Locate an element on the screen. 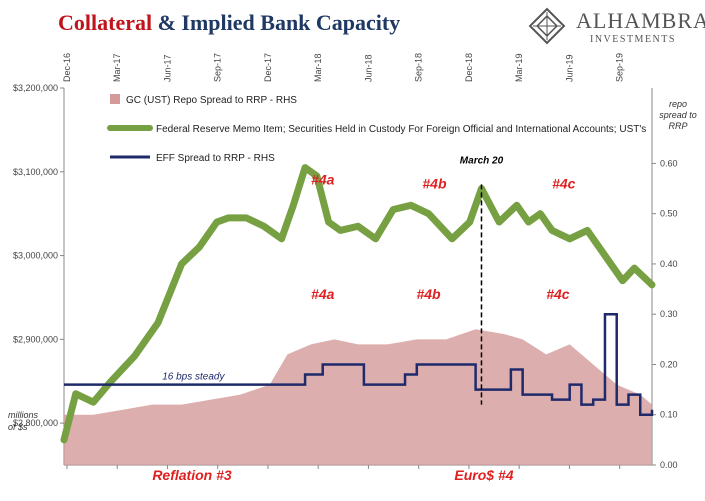 The height and width of the screenshot is (501, 705). y-left-tick-label: $2,800,000 is located at coordinates (35, 423).